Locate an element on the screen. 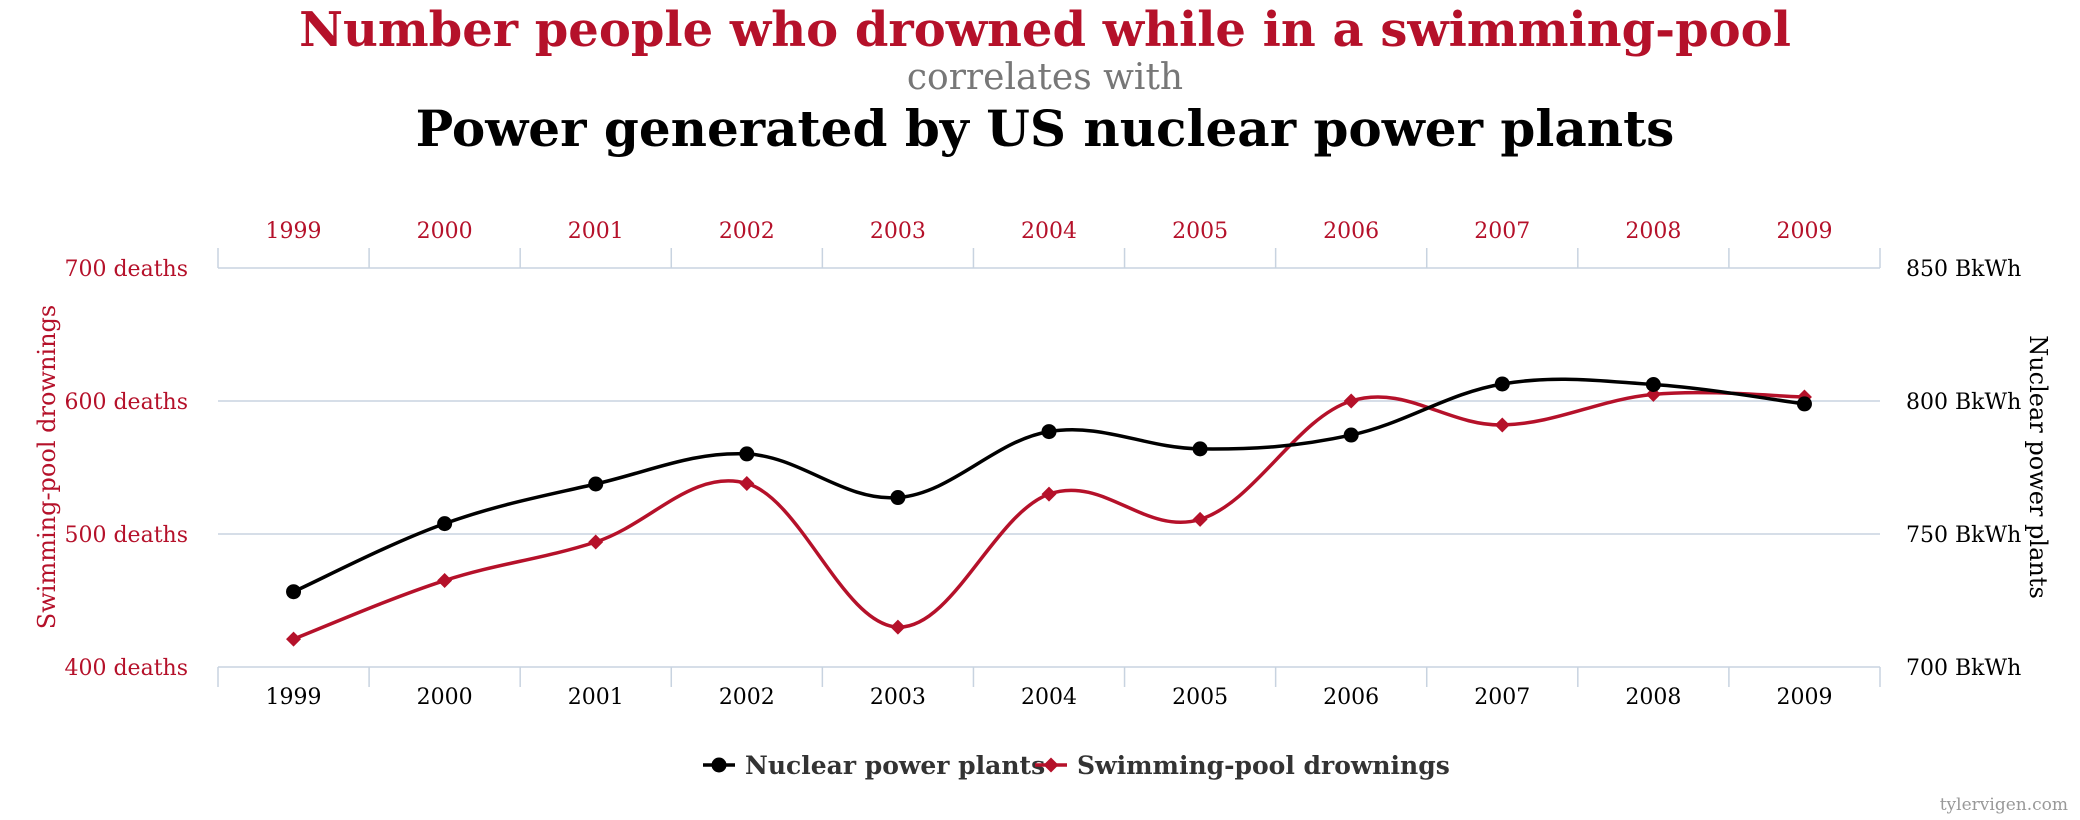 This screenshot has height=820, width=2080. bottom-x-tick-label: 2004 is located at coordinates (1049, 697).